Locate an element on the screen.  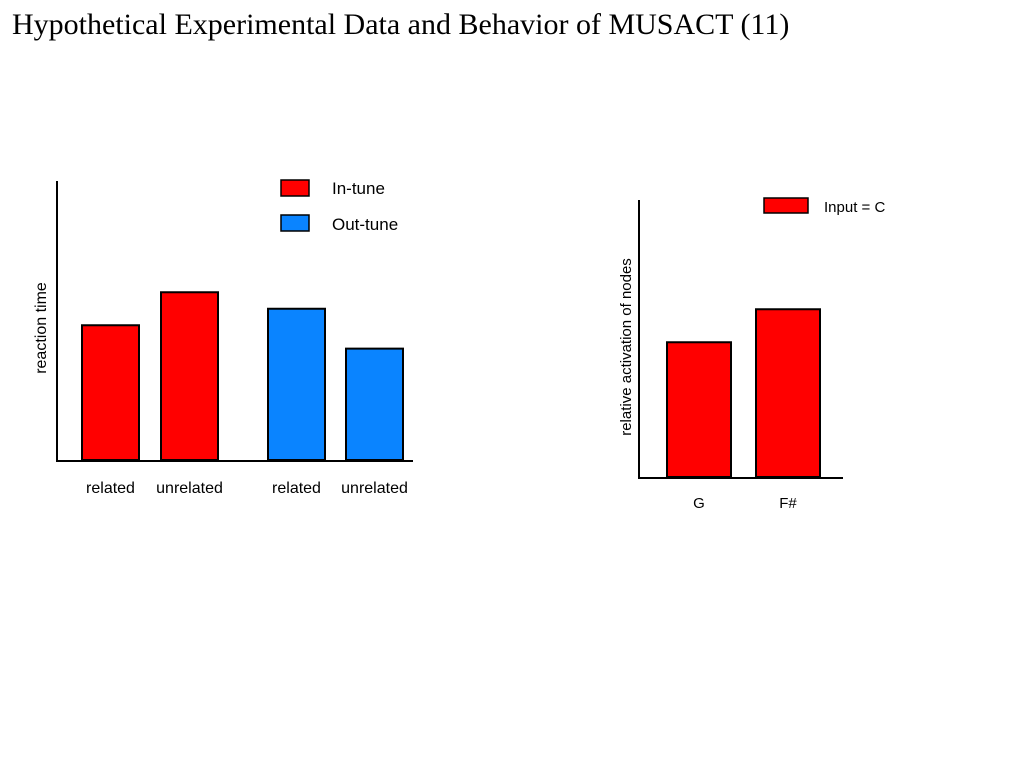
x-tick-label-1: G is located at coordinates (699, 503).